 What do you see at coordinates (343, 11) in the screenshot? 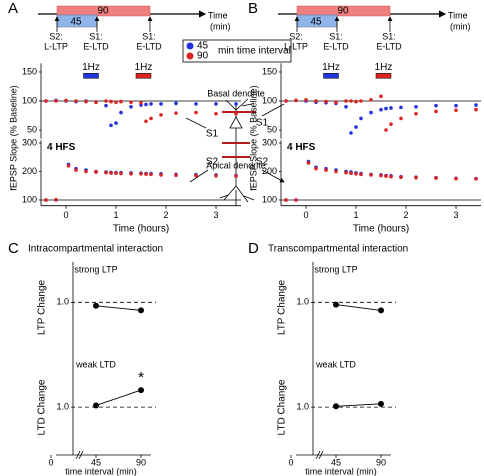
I see `interval-long` at bounding box center [343, 11].